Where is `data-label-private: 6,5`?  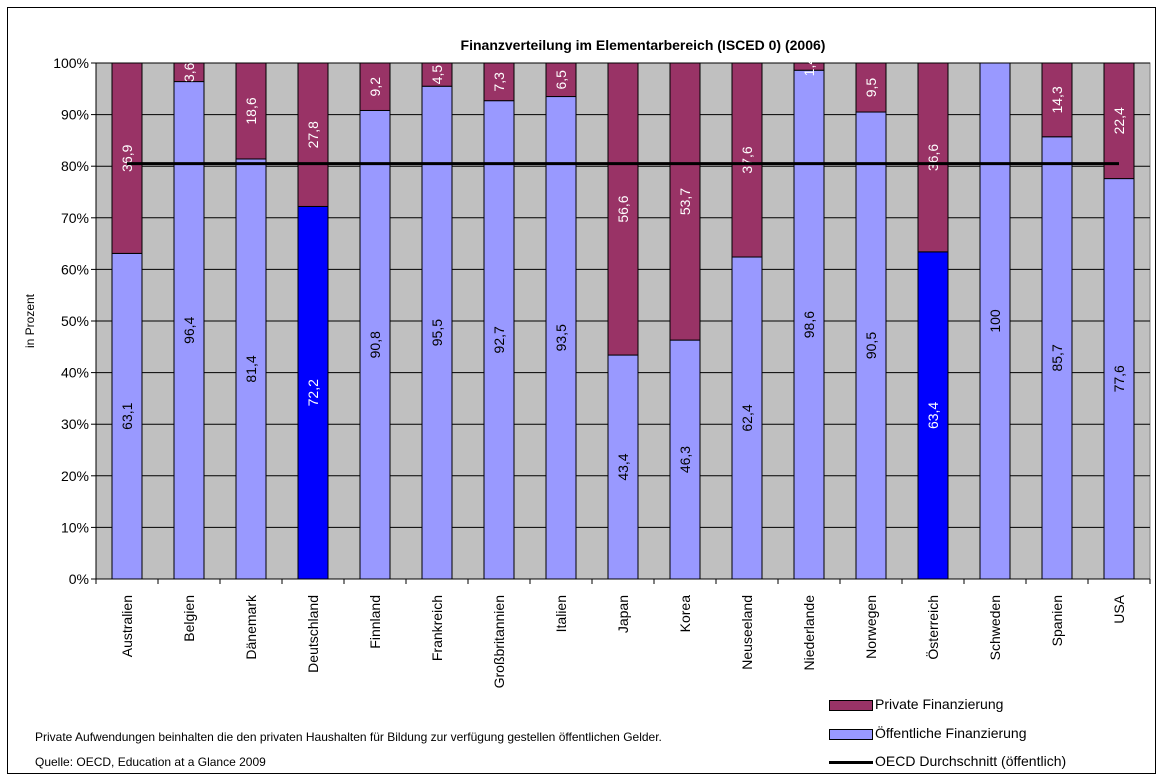
data-label-private: 6,5 is located at coordinates (561, 80).